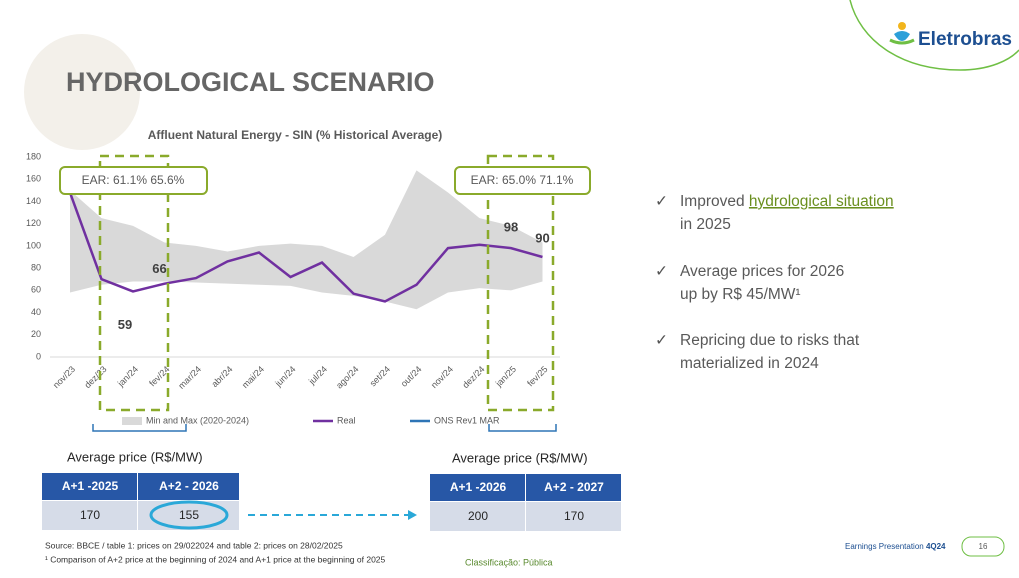  What do you see at coordinates (36, 267) in the screenshot?
I see `y-tick-label: 80` at bounding box center [36, 267].